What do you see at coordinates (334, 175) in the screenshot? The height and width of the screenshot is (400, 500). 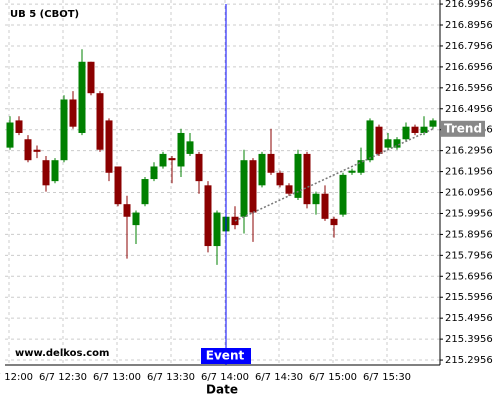 I see `trend-line` at bounding box center [334, 175].